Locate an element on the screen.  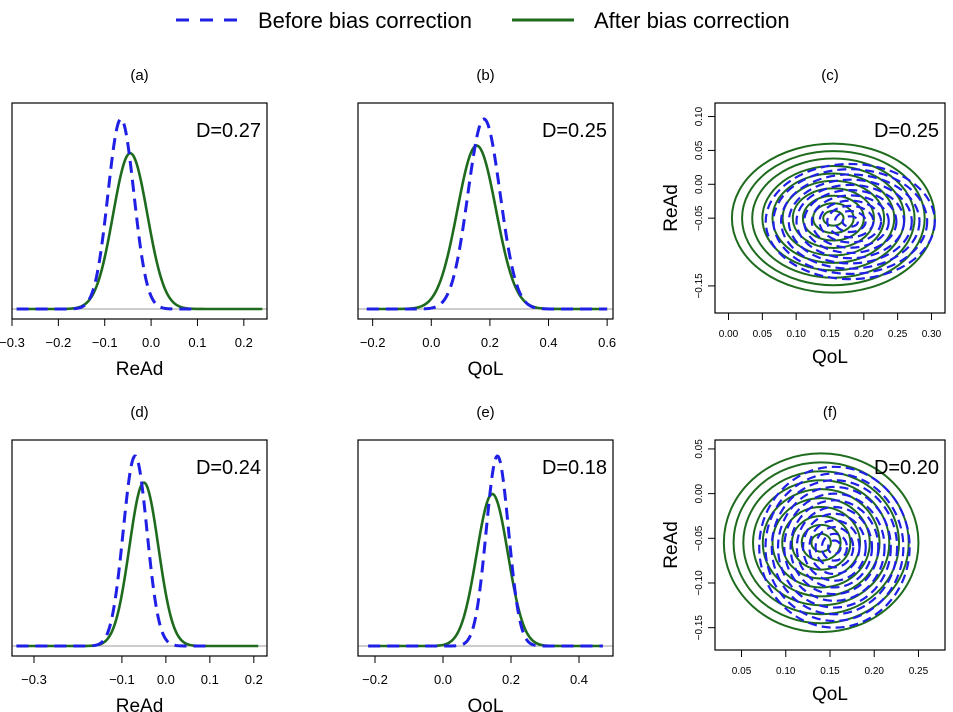
panel-d: (d) D=0.24 −0.3 −0.1 0.0 0.1 0.2 ReAd is located at coordinates (139, 558).